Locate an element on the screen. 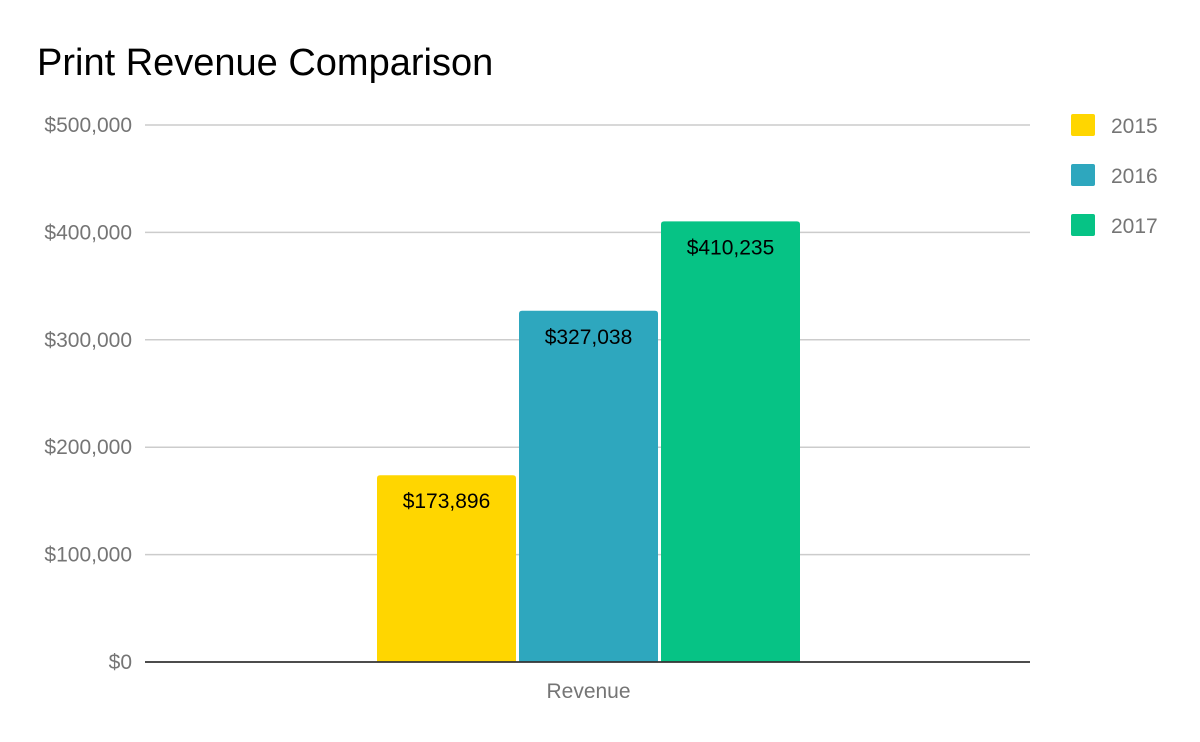 The image size is (1200, 742). y-tick-label: $300,000 is located at coordinates (88, 340).